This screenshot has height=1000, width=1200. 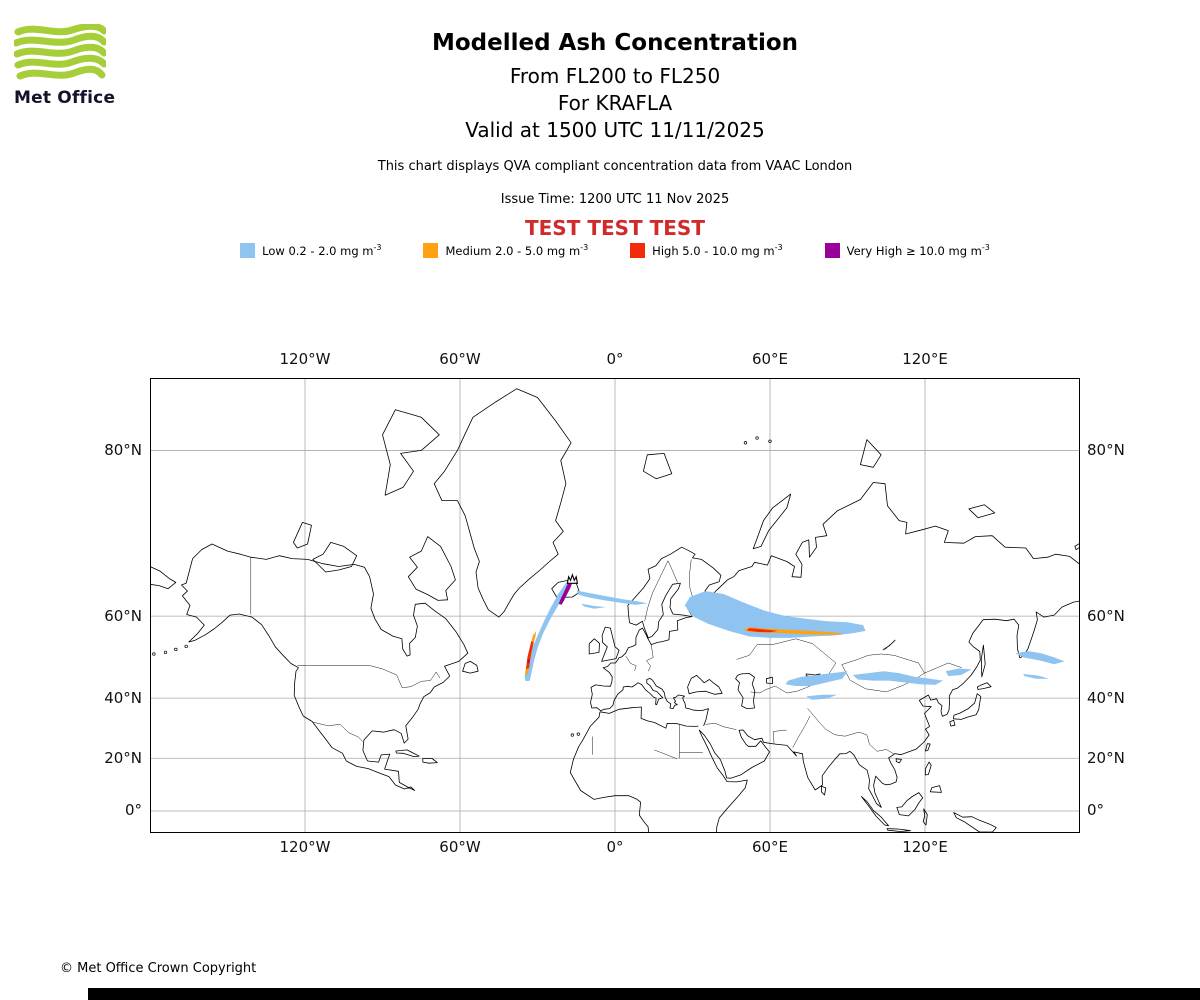 I want to click on legend-label-low: Low 0.2 - 2.0 mg m-3, so click(x=322, y=250).